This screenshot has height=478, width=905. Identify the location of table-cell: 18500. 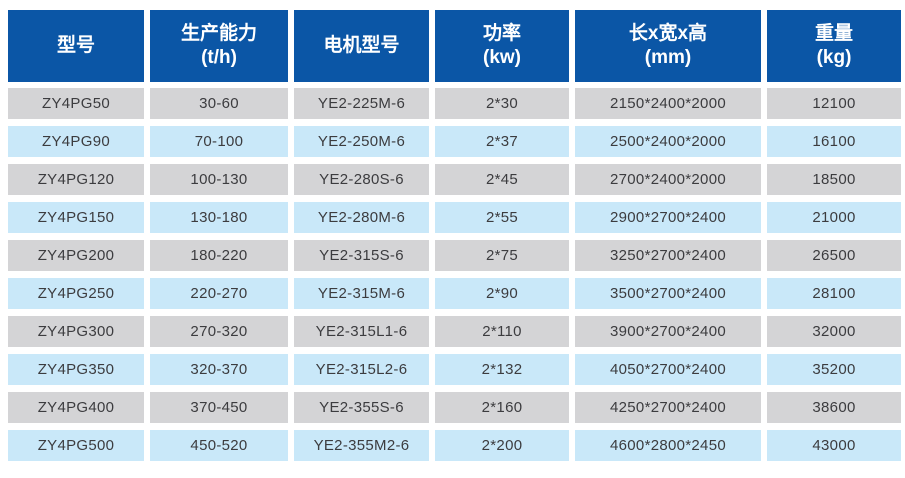
(834, 179).